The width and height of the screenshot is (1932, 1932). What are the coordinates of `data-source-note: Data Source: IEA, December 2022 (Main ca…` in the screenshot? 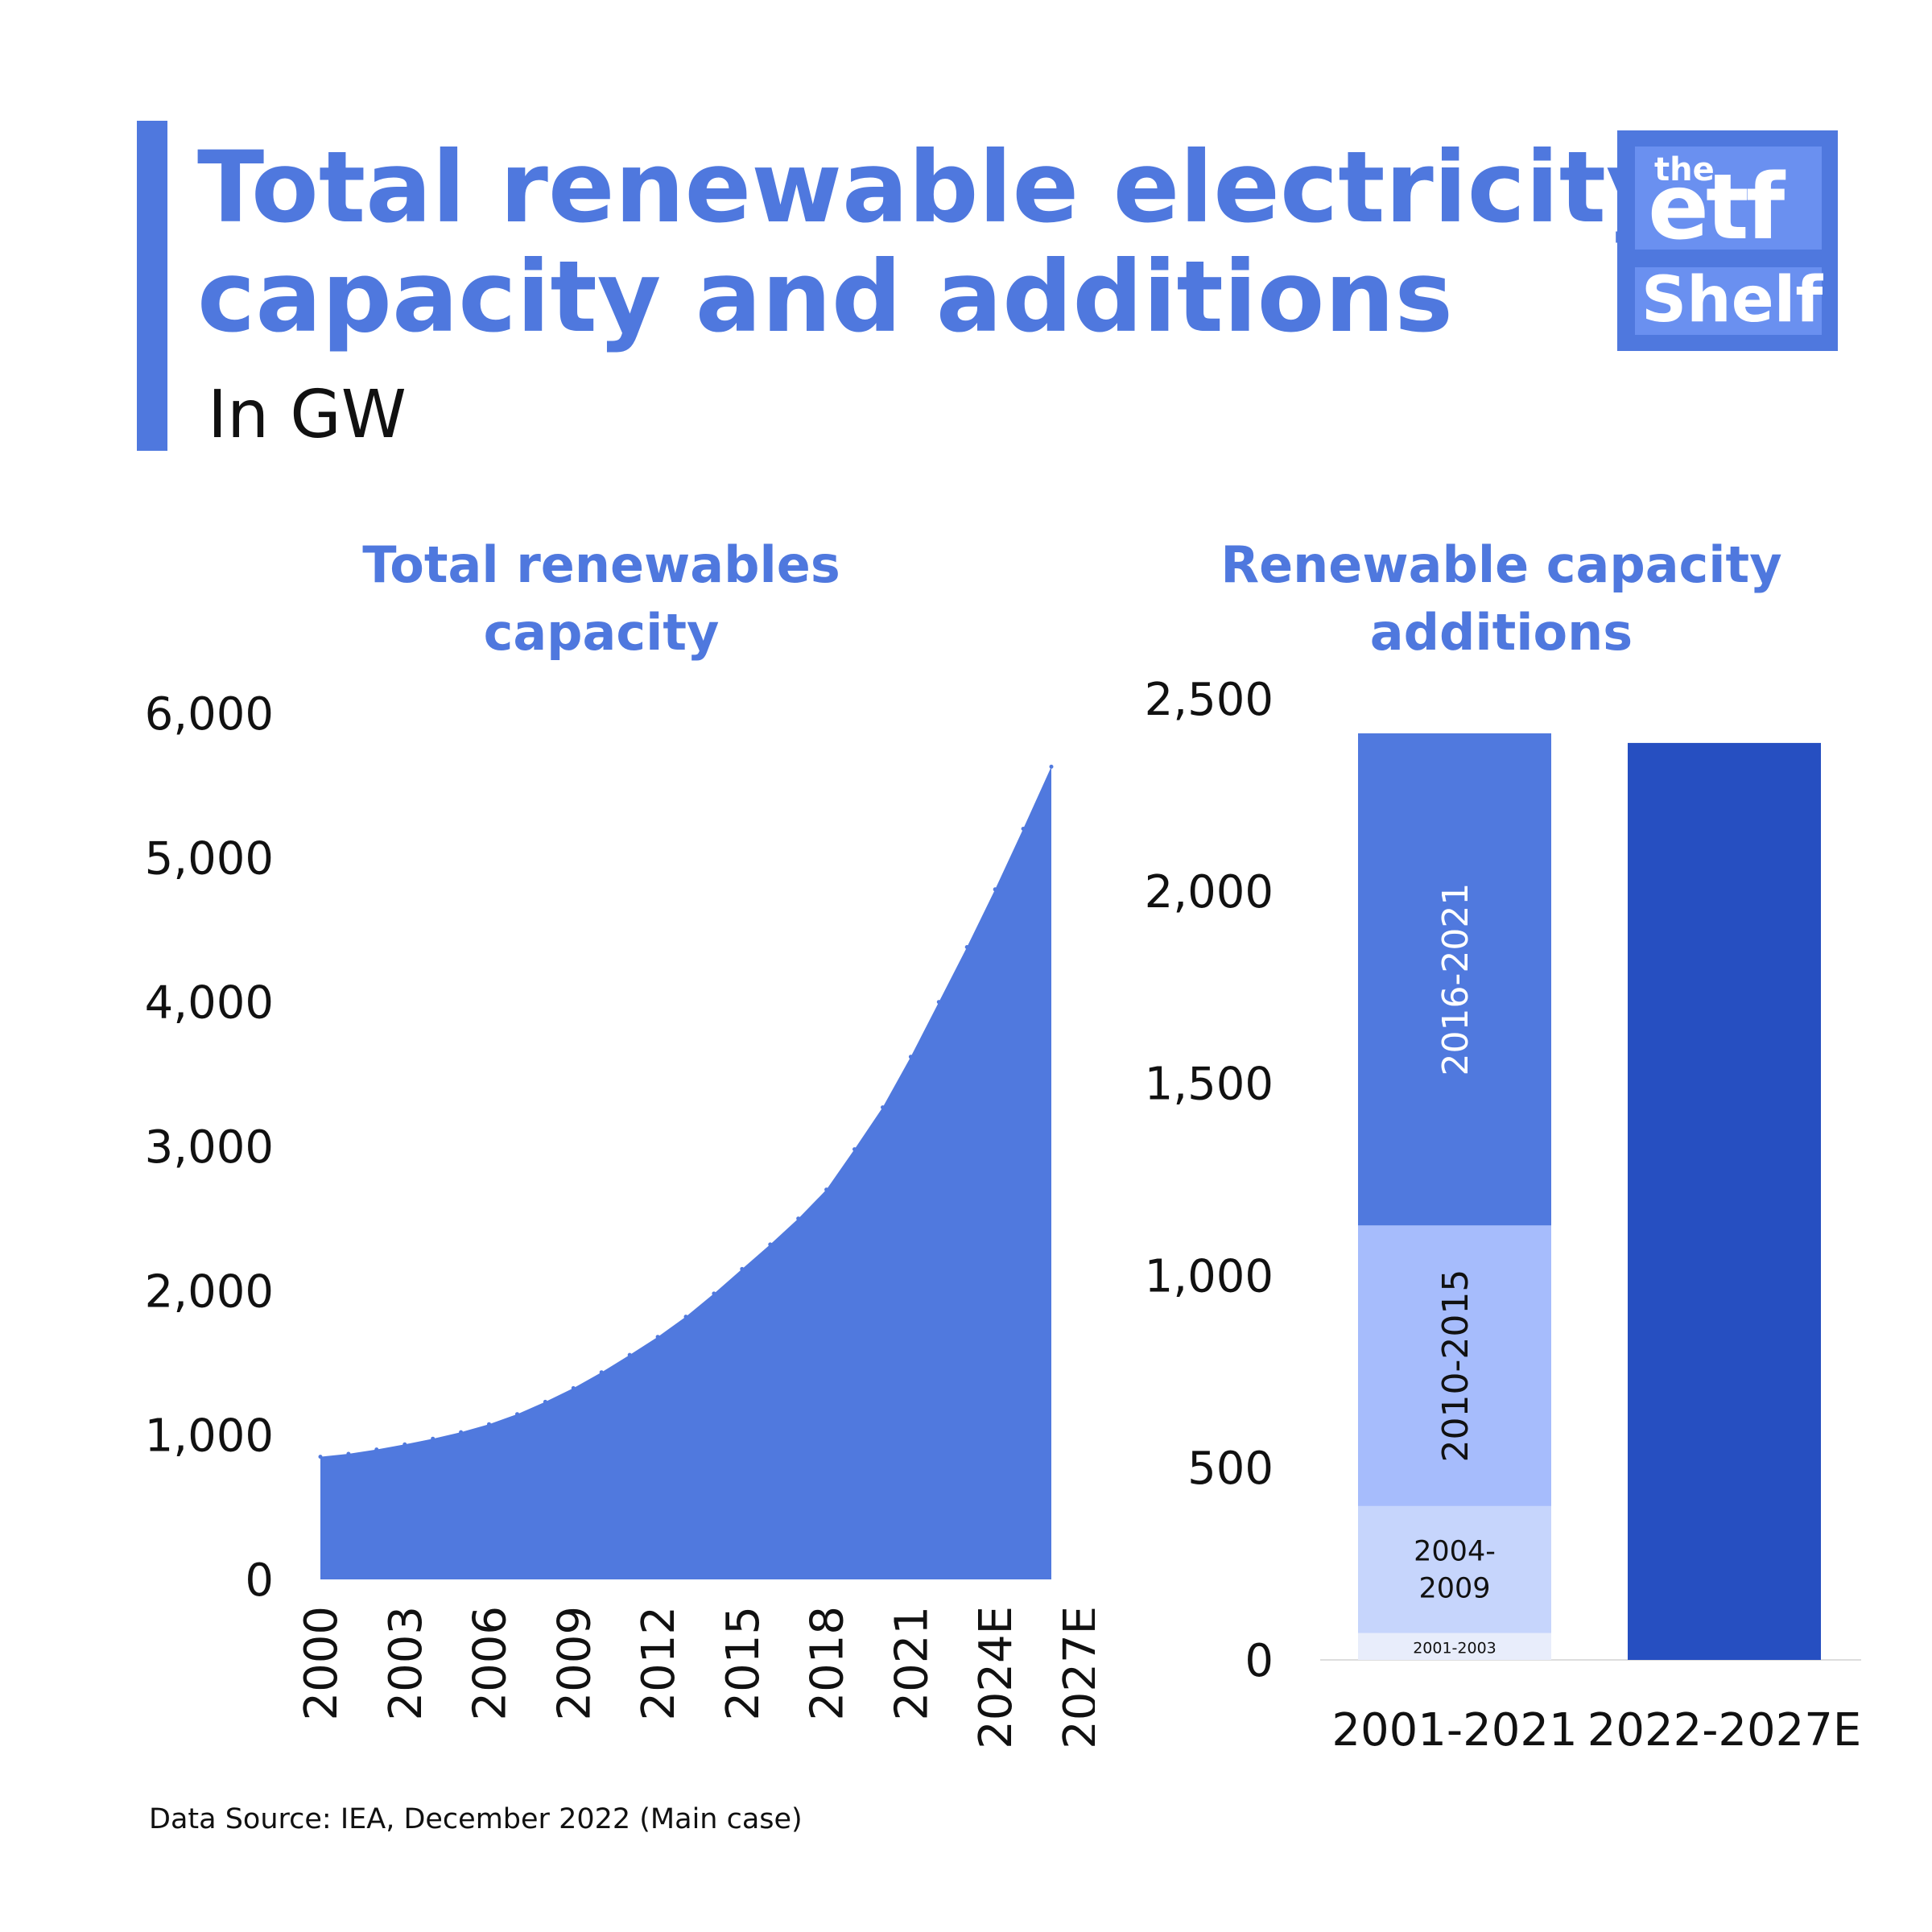 It's located at (476, 1819).